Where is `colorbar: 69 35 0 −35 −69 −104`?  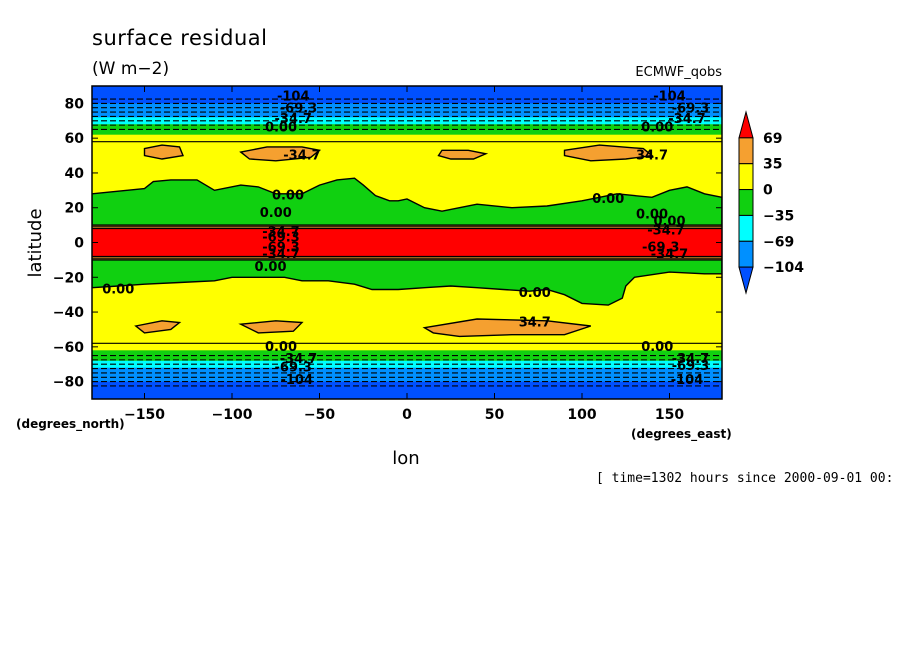 colorbar: 69 35 0 −35 −69 −104 is located at coordinates (771, 202).